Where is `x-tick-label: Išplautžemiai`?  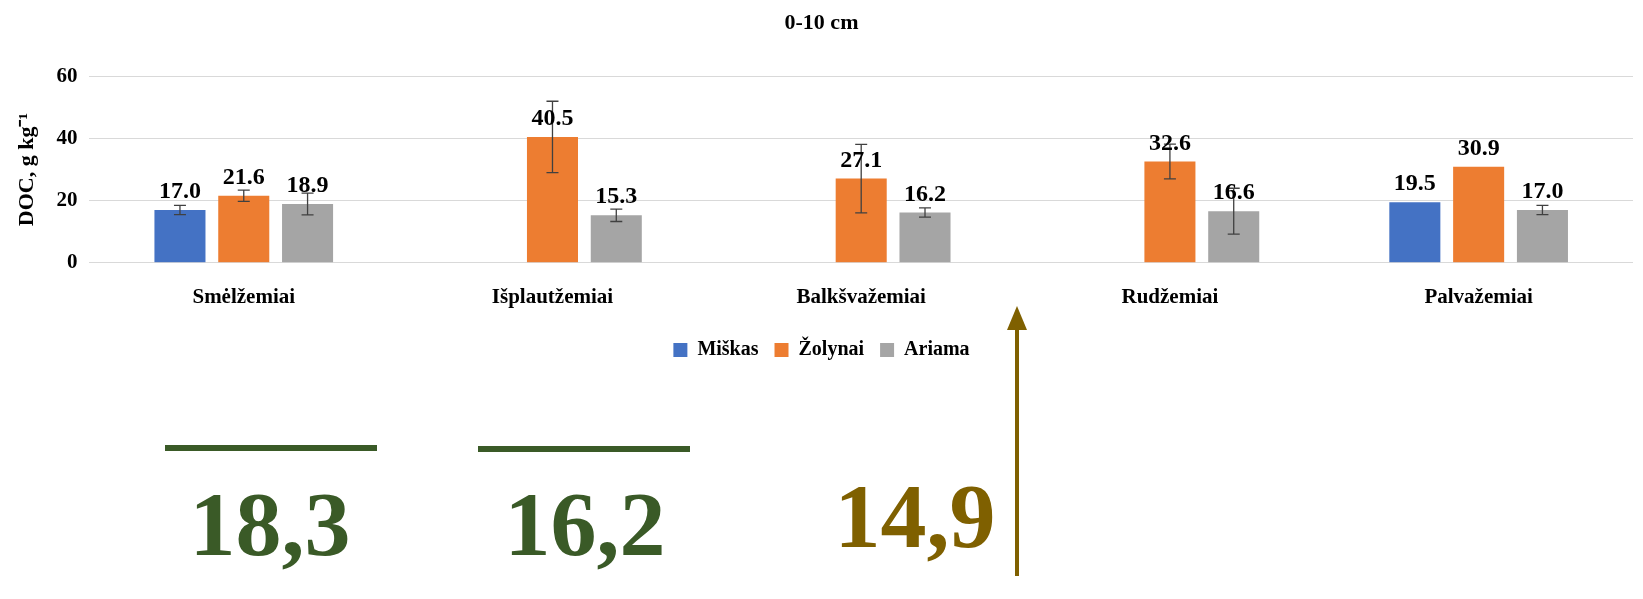
x-tick-label: Išplautžemiai is located at coordinates (552, 295).